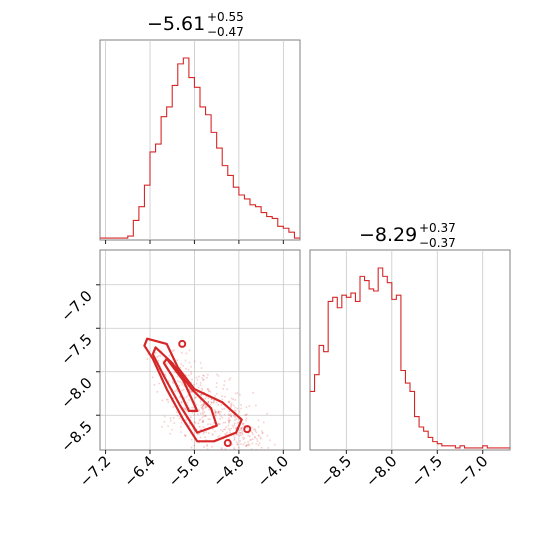  Describe the element at coordinates (427, 471) in the screenshot. I see `marginal-y-tick-label: −7.5` at that location.